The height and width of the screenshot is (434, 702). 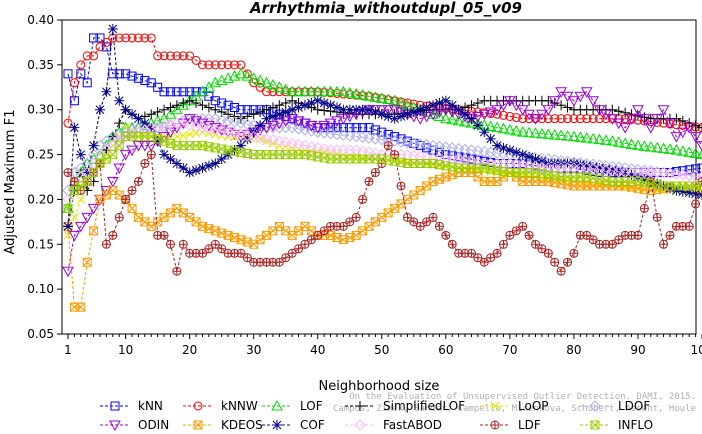 I want to click on x-tick-label: 50, so click(x=381, y=350).